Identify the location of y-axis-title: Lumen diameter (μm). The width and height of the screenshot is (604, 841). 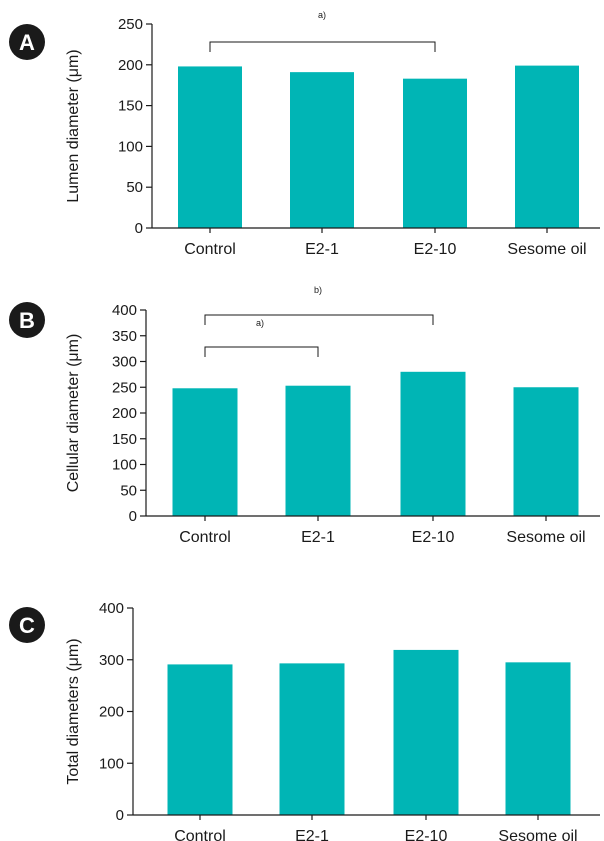
(73, 125).